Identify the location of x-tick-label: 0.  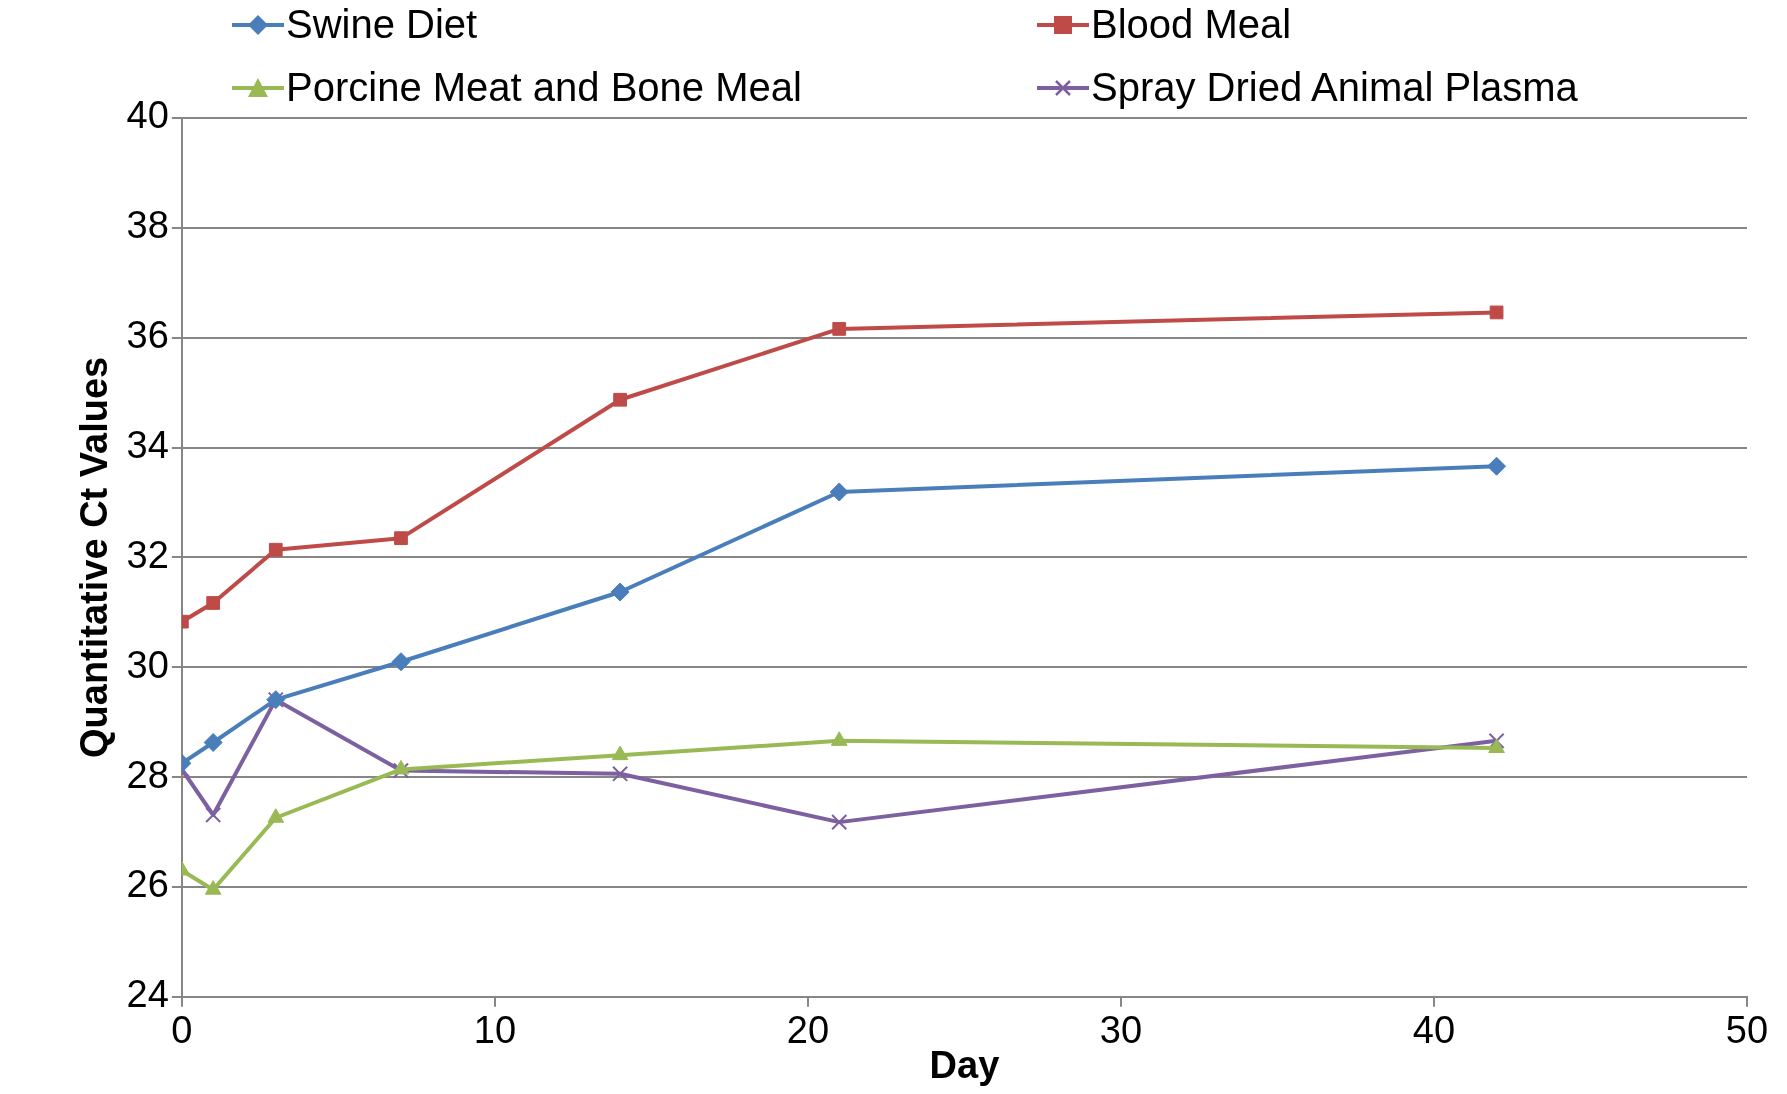
(182, 1030).